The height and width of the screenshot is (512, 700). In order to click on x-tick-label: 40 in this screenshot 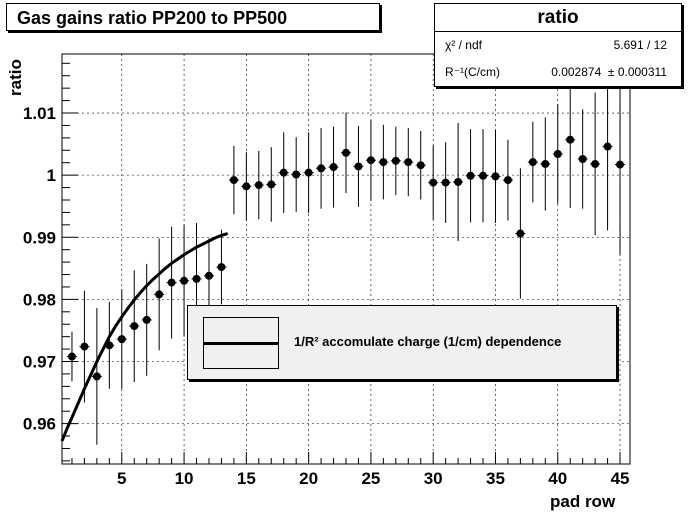, I will do `click(557, 478)`.